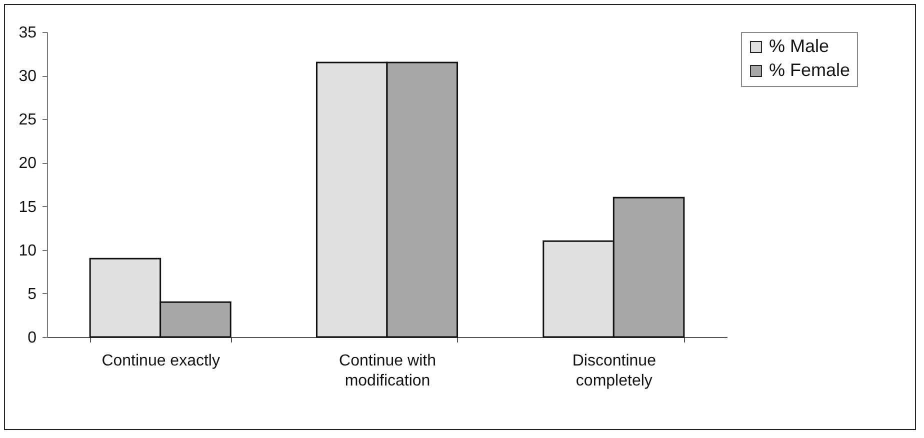 The image size is (924, 438). Describe the element at coordinates (27, 77) in the screenshot. I see `y-tick-label: 30` at that location.